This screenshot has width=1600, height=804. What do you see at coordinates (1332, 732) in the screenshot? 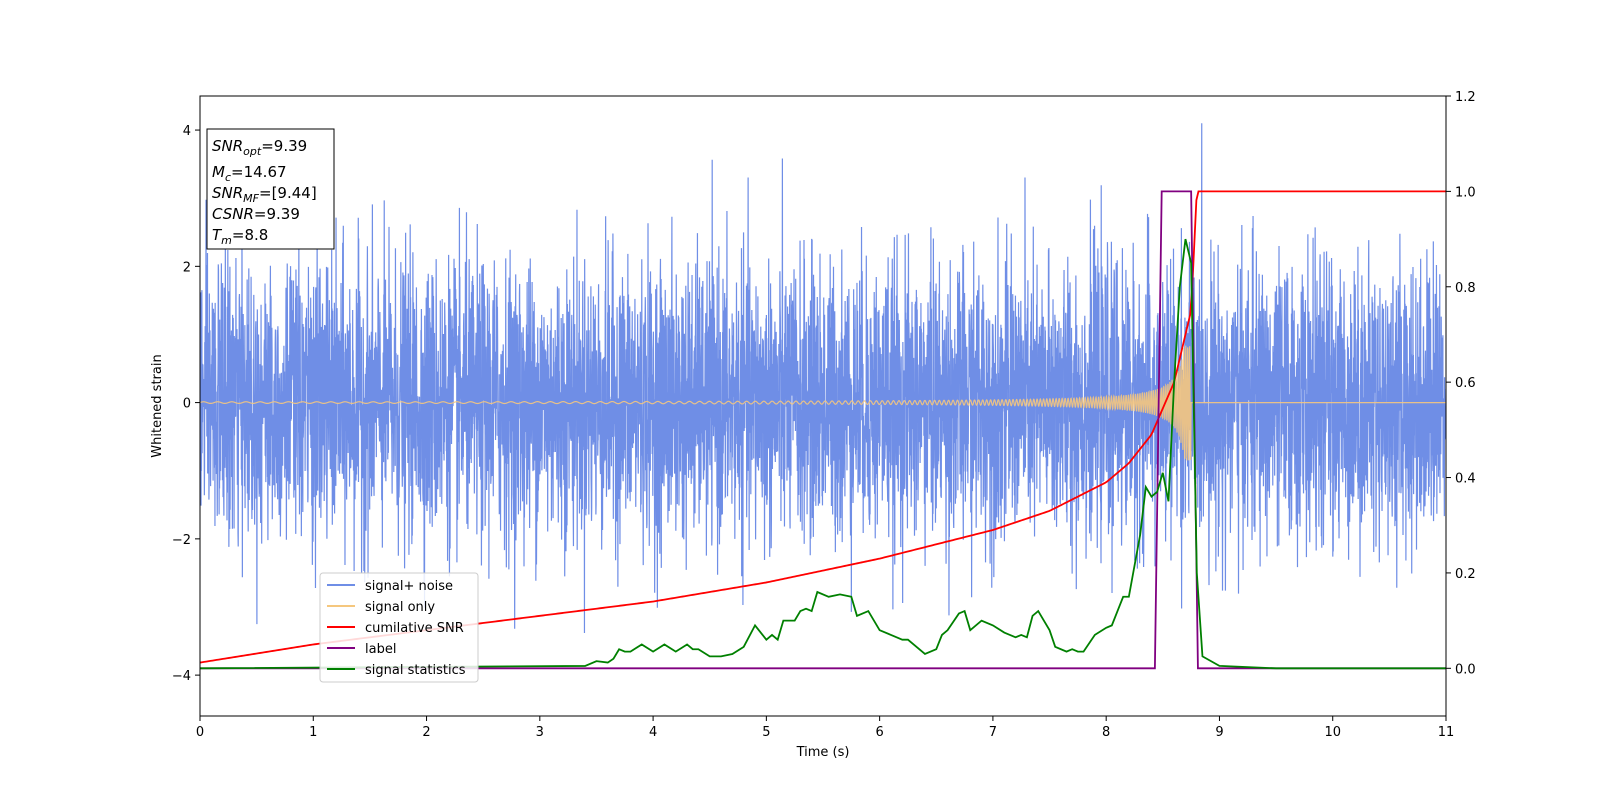
I see `x-tick-label: 10` at bounding box center [1332, 732].